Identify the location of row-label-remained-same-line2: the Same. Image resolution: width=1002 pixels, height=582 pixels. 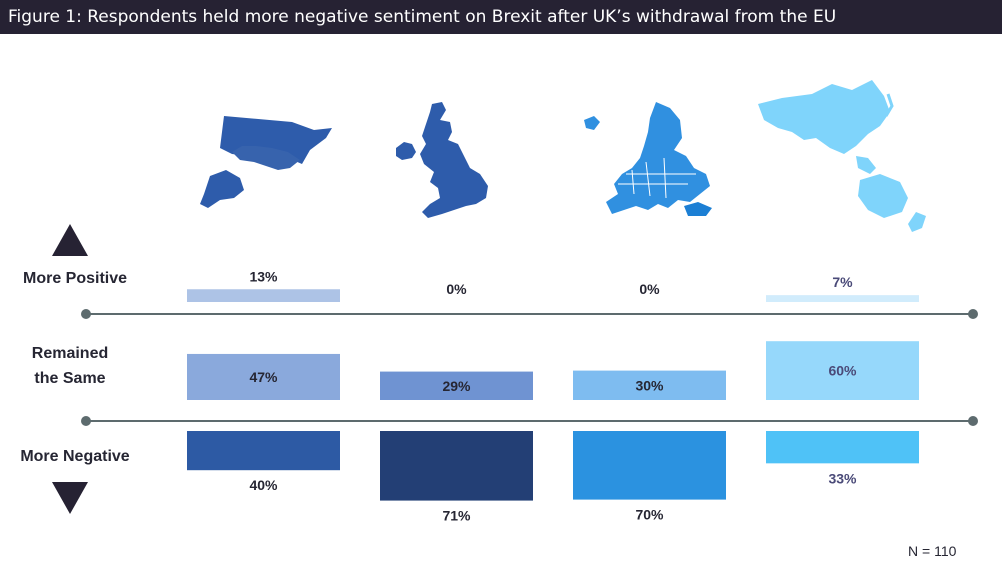
(70, 378).